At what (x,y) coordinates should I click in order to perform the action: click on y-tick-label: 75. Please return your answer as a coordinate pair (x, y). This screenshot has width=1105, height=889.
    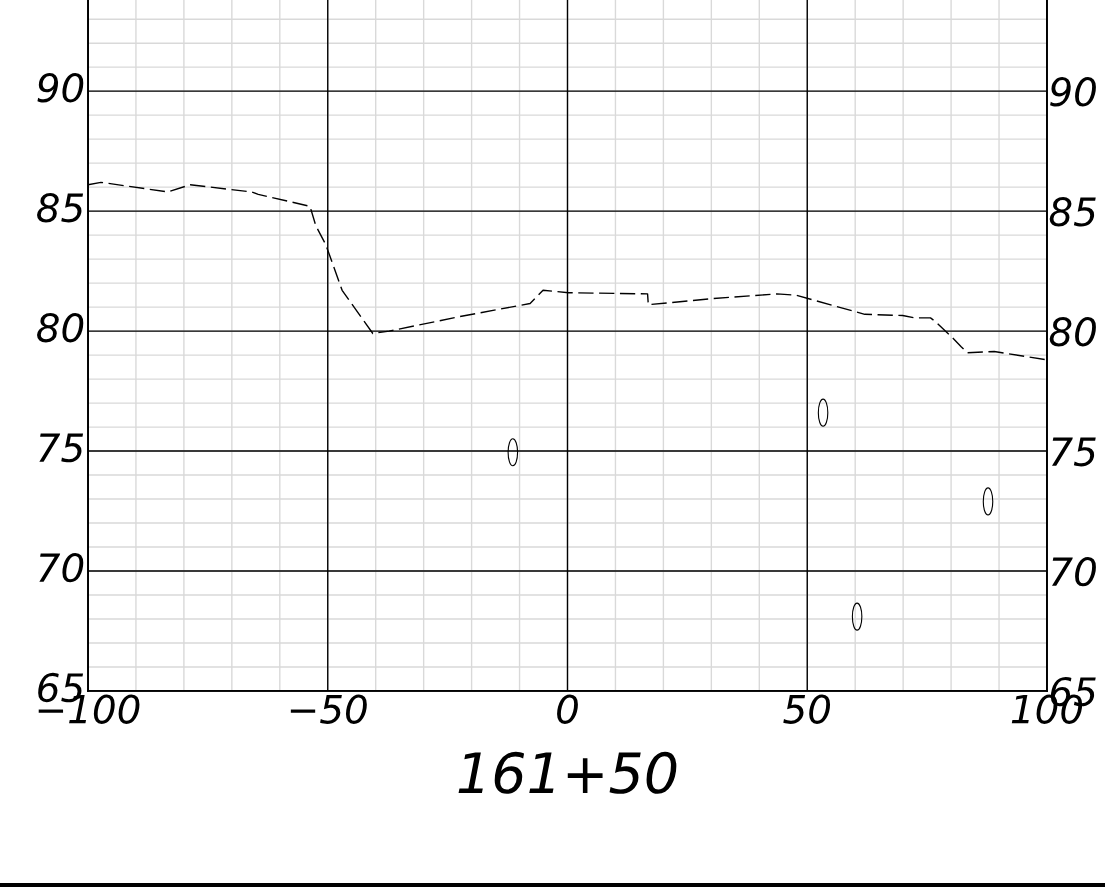
    Looking at the image, I should click on (61, 448).